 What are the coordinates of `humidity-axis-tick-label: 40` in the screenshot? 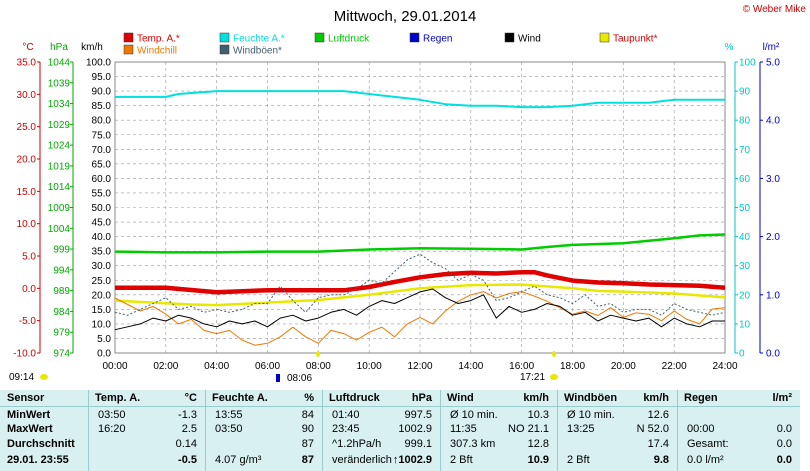 It's located at (745, 237).